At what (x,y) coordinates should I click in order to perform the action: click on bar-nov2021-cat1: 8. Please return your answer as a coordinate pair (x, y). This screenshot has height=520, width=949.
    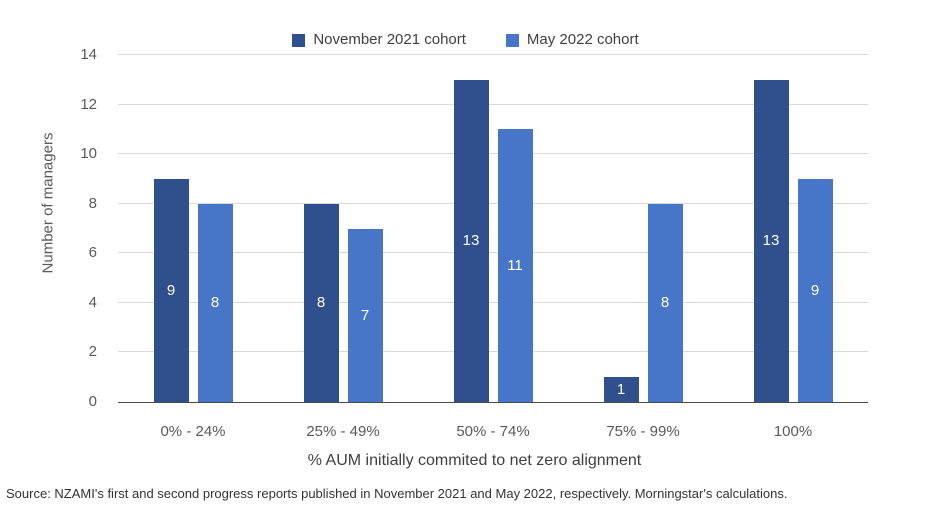
    Looking at the image, I should click on (321, 302).